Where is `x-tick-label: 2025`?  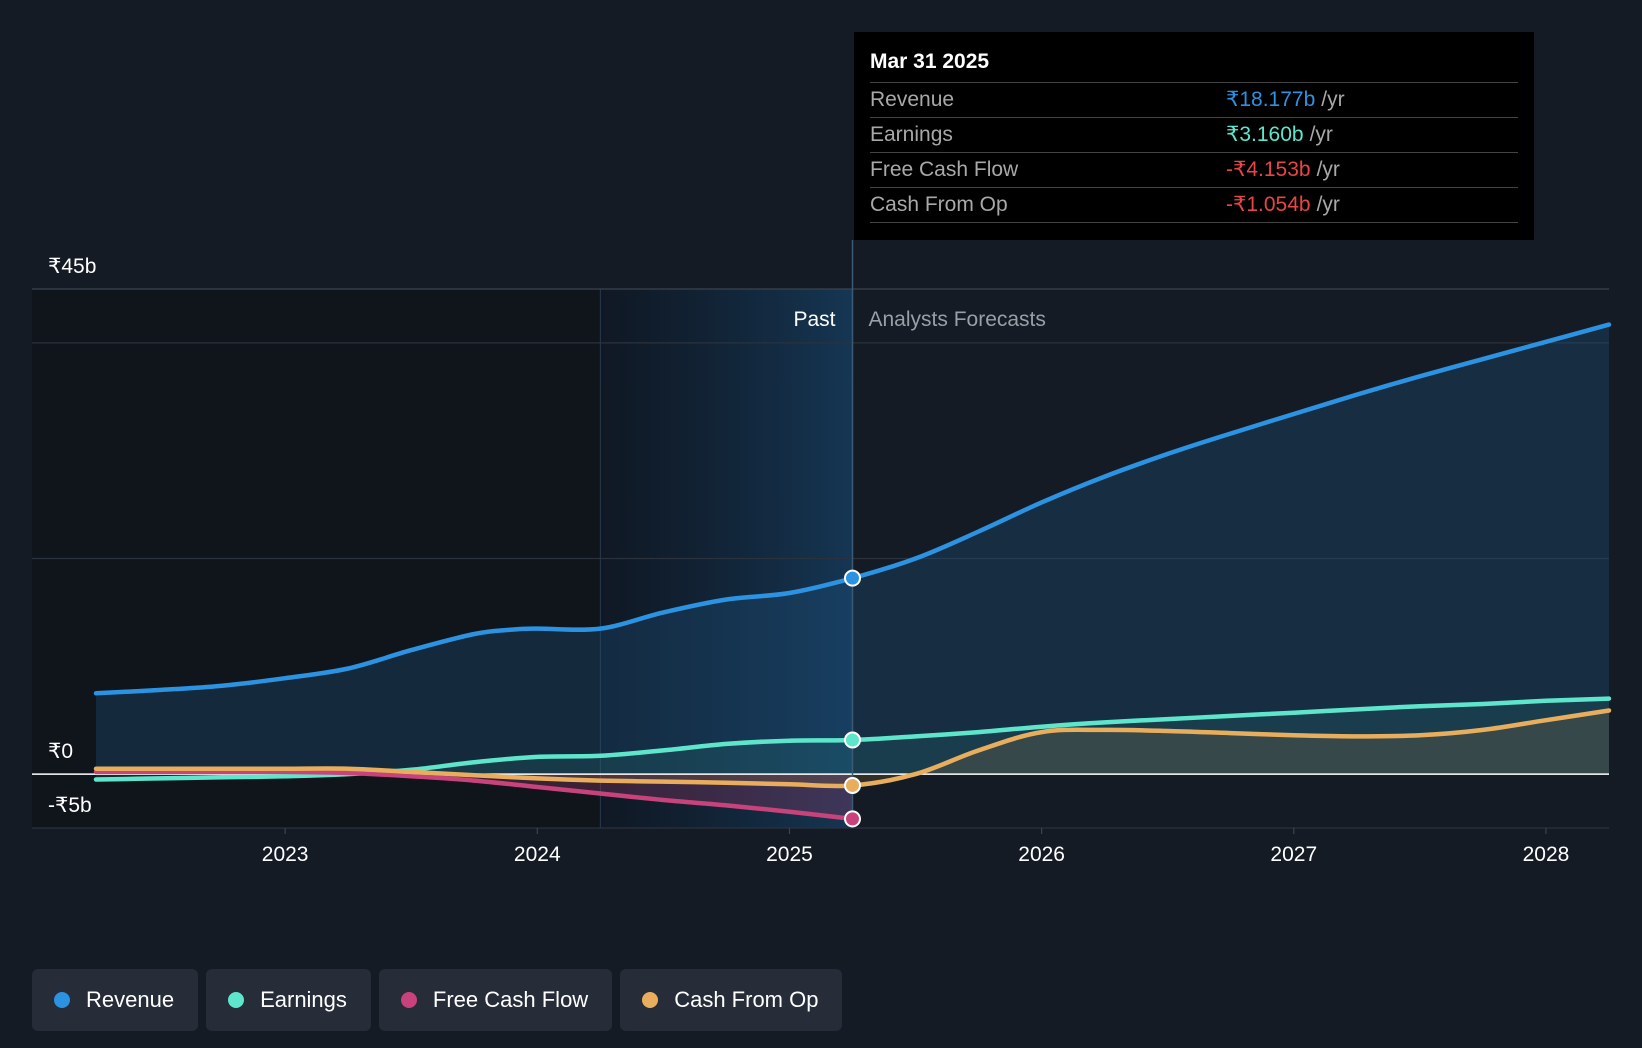
x-tick-label: 2025 is located at coordinates (789, 854).